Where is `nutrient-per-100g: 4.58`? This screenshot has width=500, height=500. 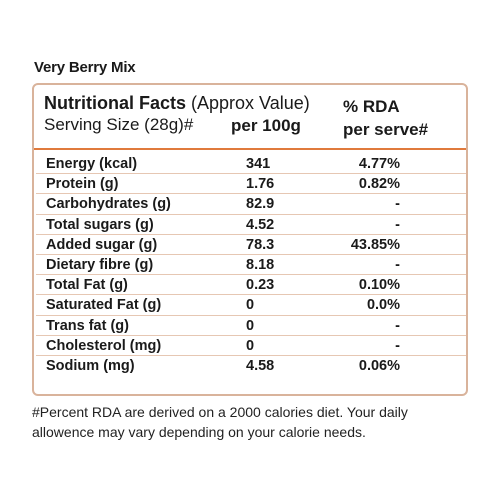
nutrient-per-100g: 4.58 is located at coordinates (260, 365).